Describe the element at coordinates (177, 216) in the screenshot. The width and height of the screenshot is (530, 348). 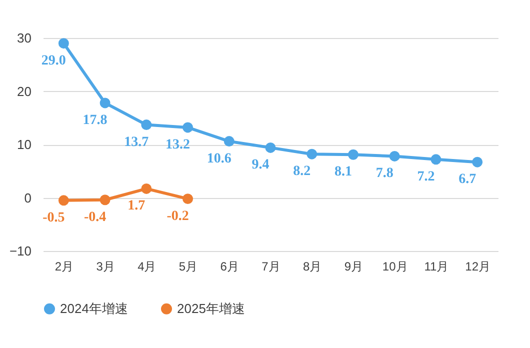
I see `data-label: -0.2` at that location.